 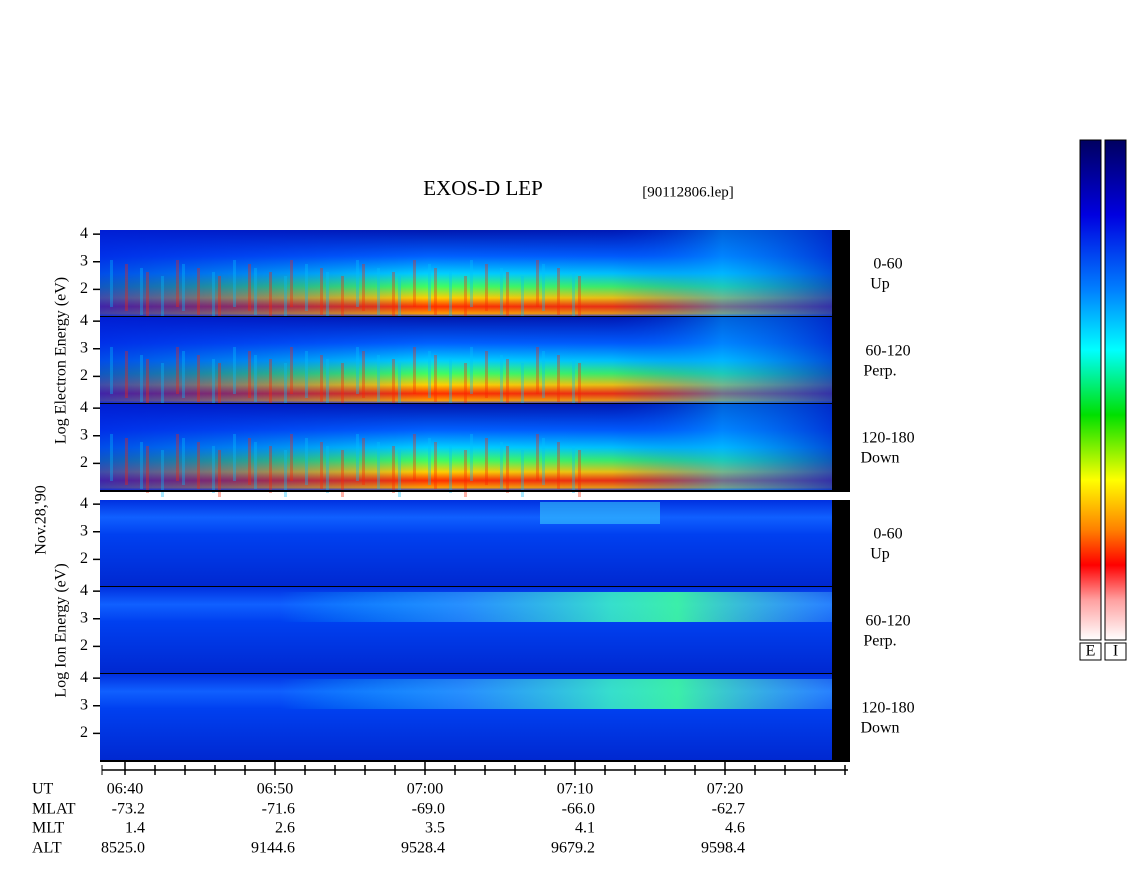 I want to click on direction-label: Down, so click(x=879, y=458).